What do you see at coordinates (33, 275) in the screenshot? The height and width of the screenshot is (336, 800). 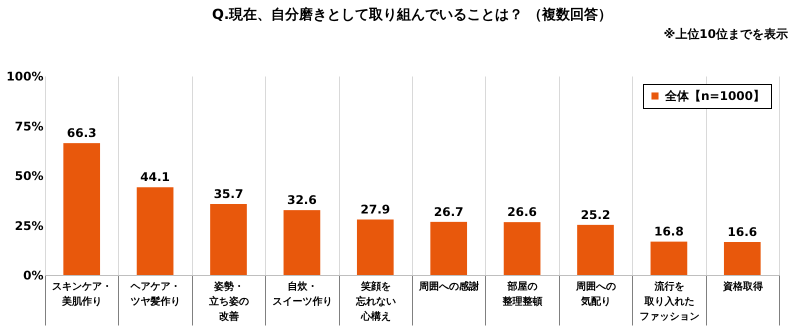 I see `y-tick-label: 0%` at bounding box center [33, 275].